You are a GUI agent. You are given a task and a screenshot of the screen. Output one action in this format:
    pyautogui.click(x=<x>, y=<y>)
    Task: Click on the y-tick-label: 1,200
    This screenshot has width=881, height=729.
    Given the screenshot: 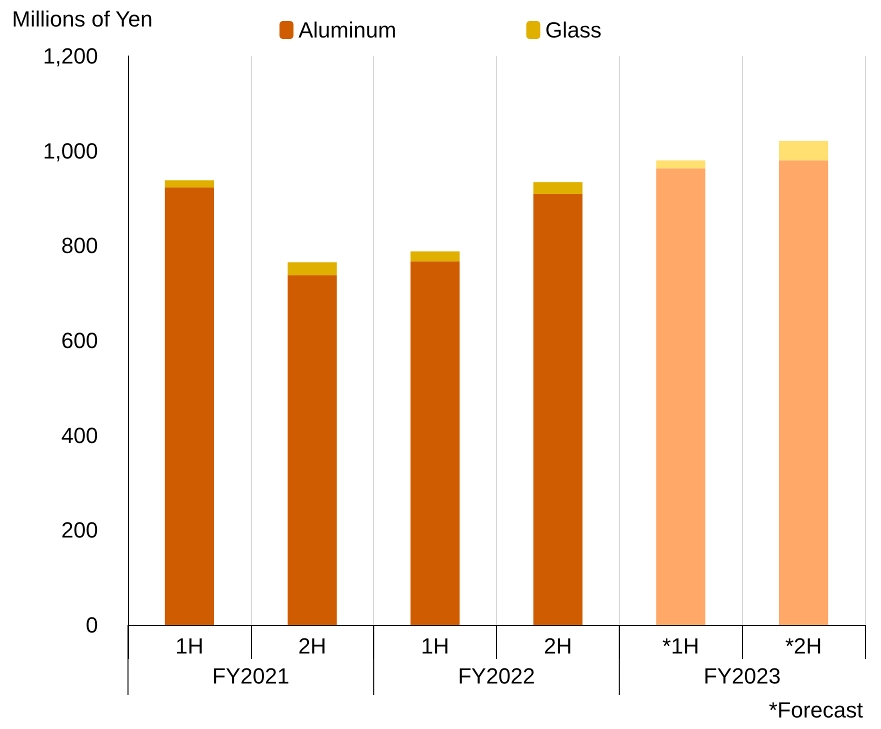 What is the action you would take?
    pyautogui.click(x=70, y=56)
    